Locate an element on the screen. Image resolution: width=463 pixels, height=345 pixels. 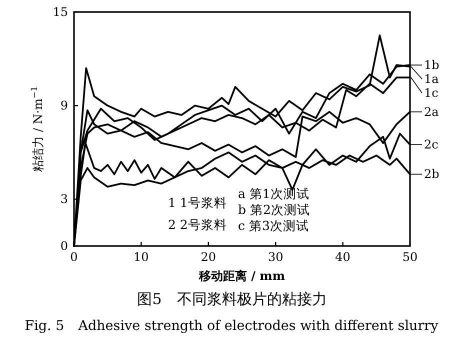
x-tick-label: 50 is located at coordinates (410, 257).